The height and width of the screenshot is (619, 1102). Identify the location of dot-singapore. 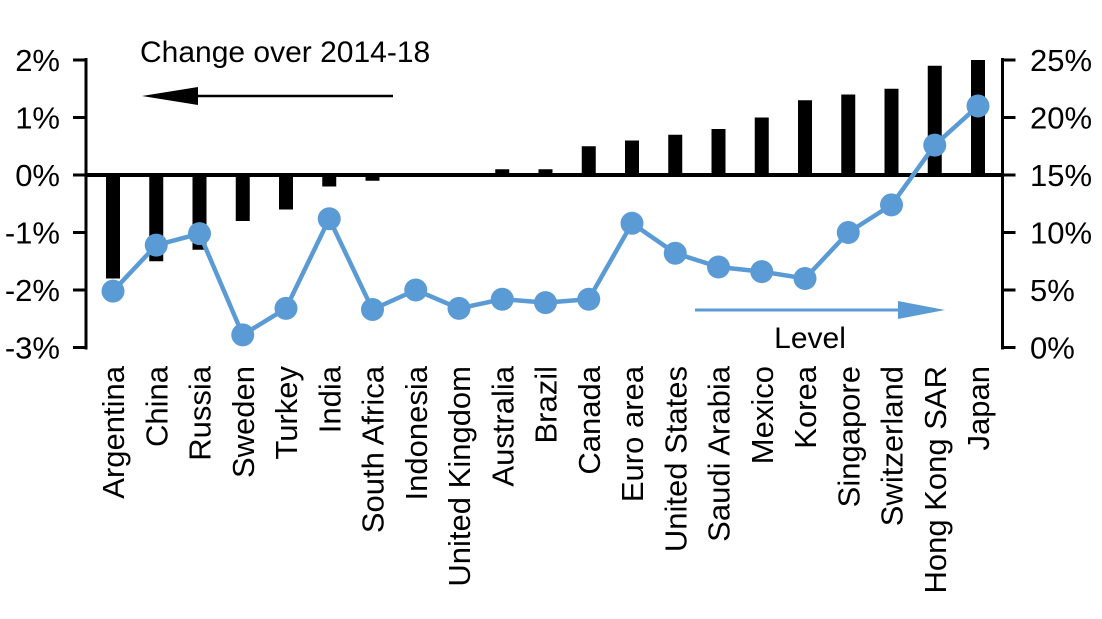
(848, 232).